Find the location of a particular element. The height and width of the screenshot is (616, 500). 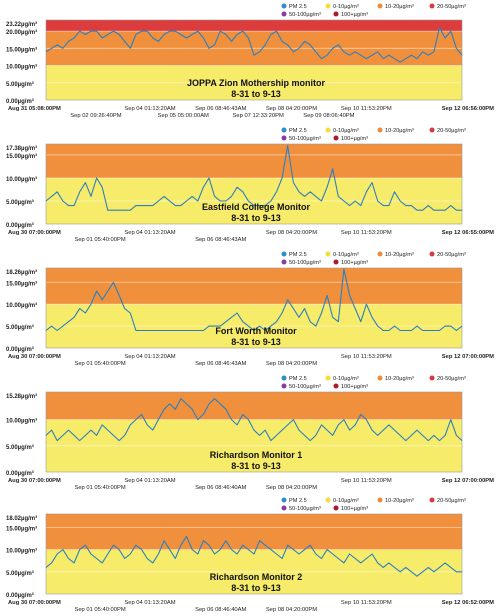

x-tick-label: Sep 12 06:52:00PM is located at coordinates (468, 603).